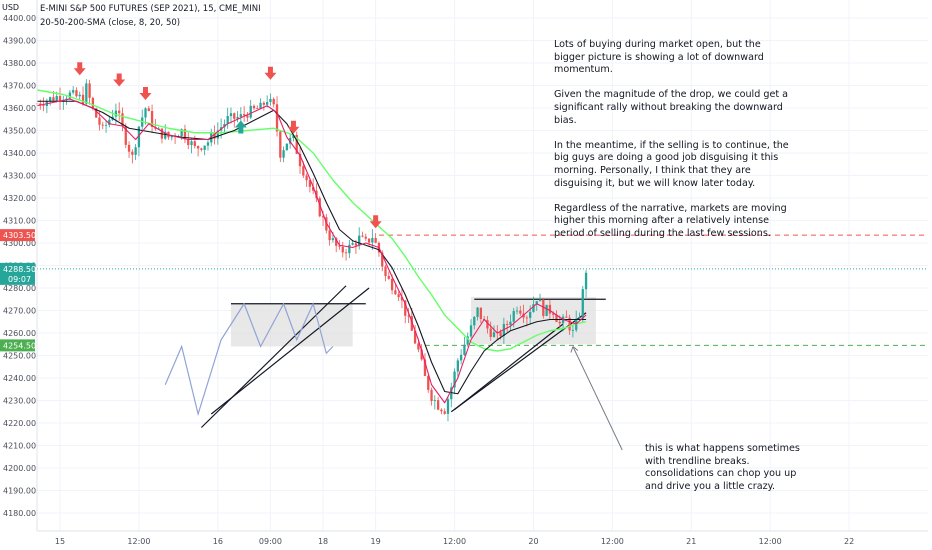 Image resolution: width=932 pixels, height=550 pixels. What do you see at coordinates (19, 311) in the screenshot?
I see `y-tick-label: 4270.00` at bounding box center [19, 311].